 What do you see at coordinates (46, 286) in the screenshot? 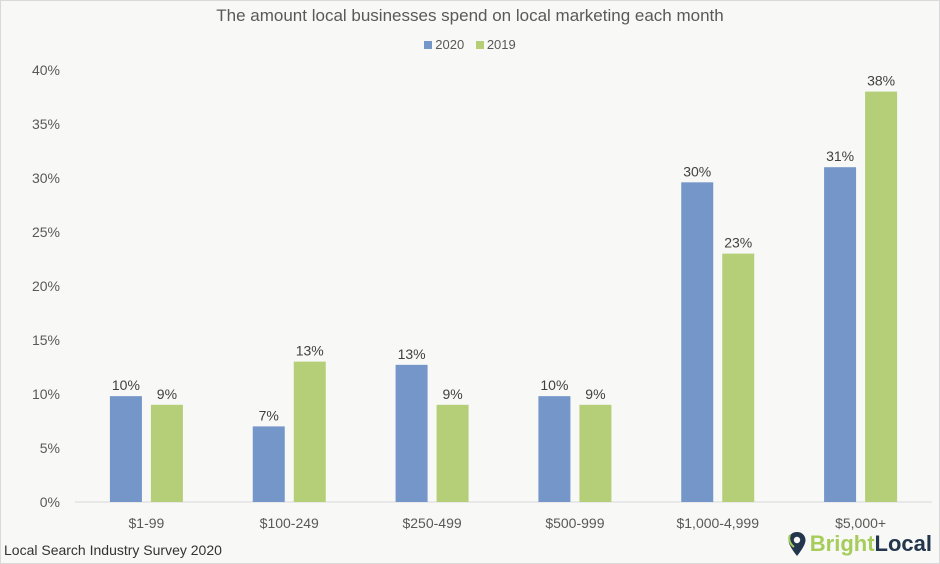
I see `y-tick-label: 20%` at bounding box center [46, 286].